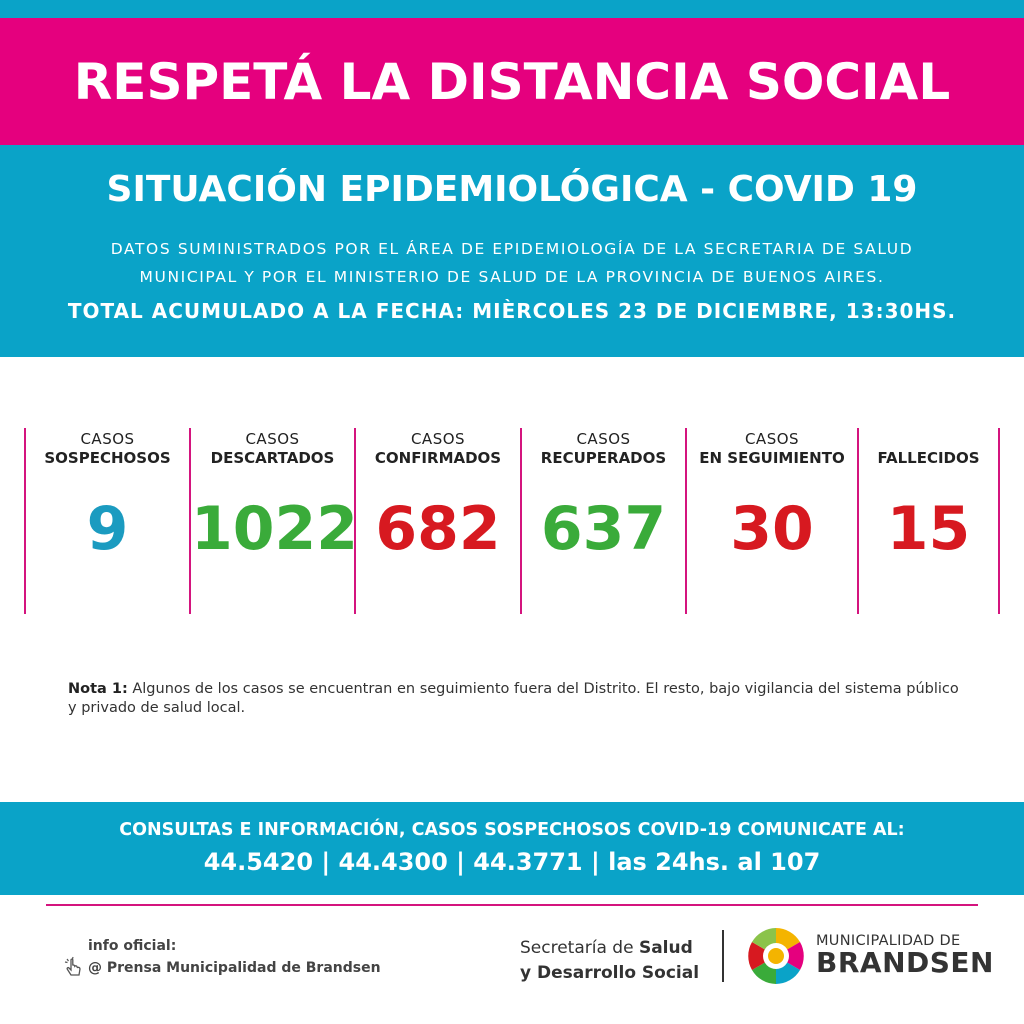  I want to click on info-label: info oficial:, so click(132, 946).